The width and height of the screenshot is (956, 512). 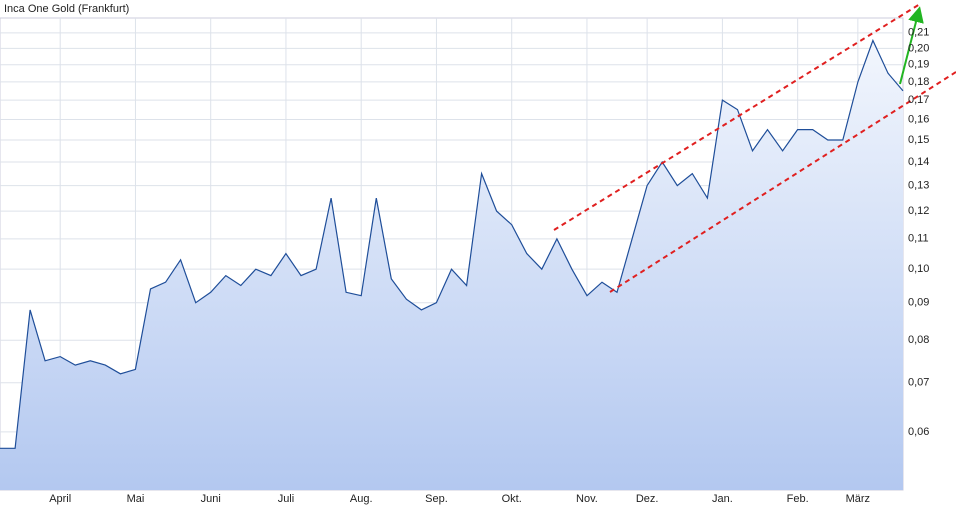 What do you see at coordinates (211, 499) in the screenshot?
I see `x-tick-label: Juni` at bounding box center [211, 499].